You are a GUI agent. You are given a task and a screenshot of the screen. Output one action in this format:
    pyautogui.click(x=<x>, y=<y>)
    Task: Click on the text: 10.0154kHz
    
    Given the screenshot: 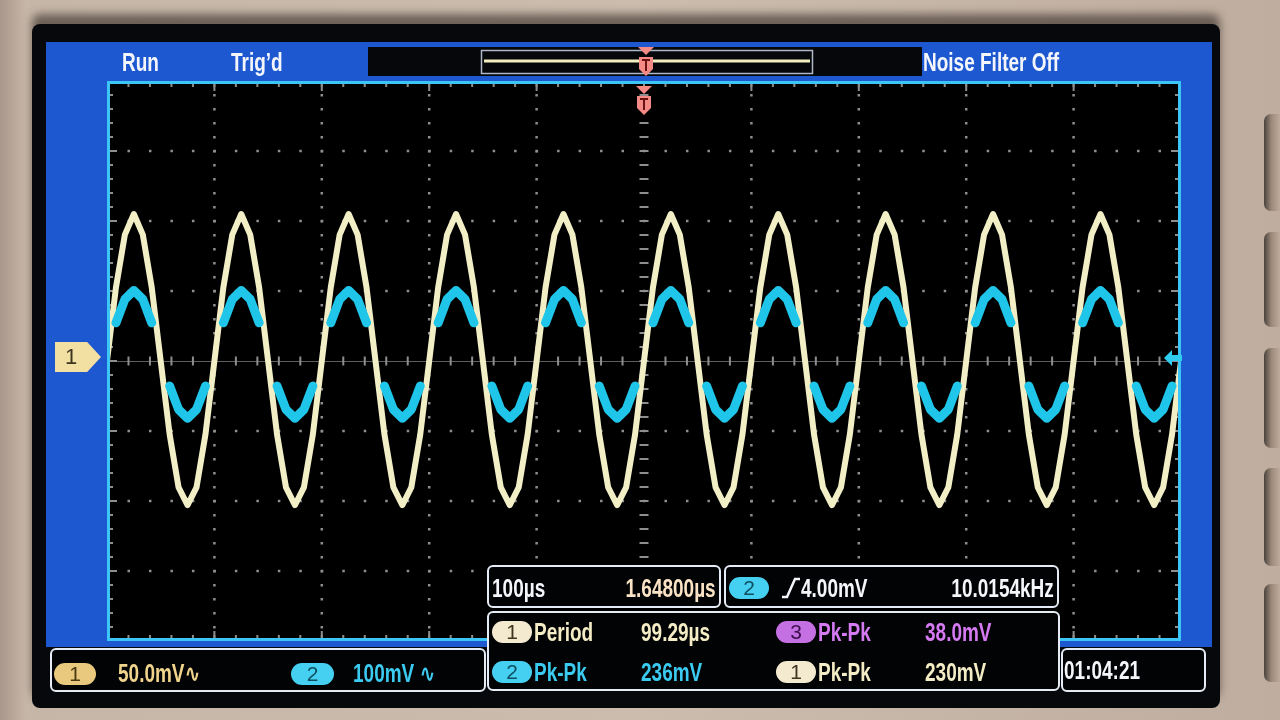 What is the action you would take?
    pyautogui.click(x=1002, y=588)
    